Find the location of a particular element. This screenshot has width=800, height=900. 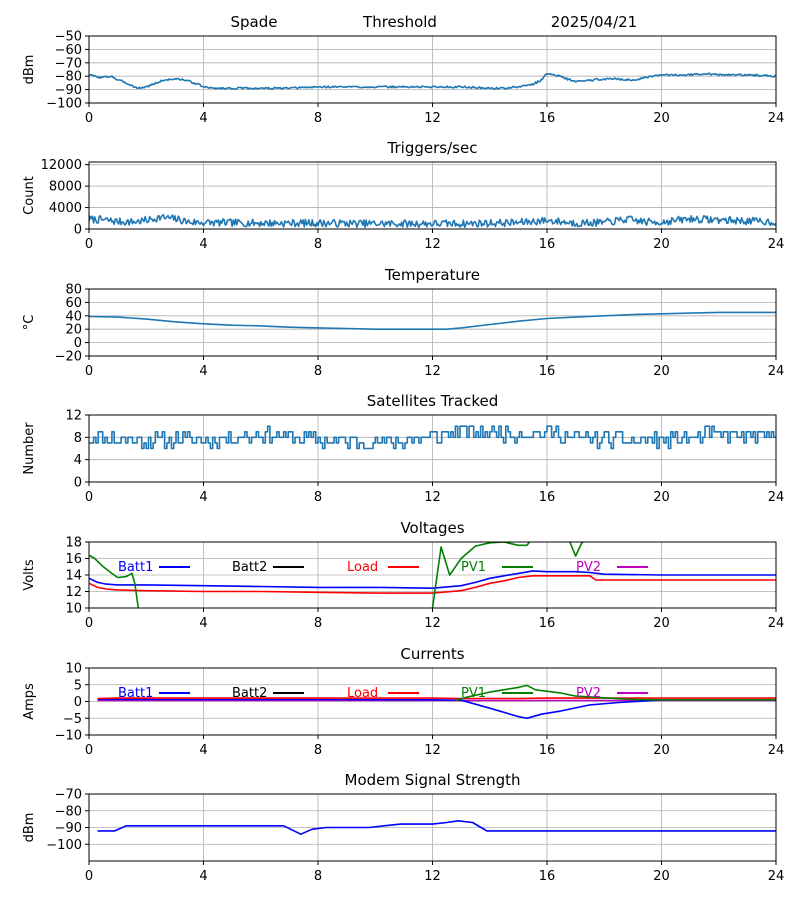

y-axis-label: dBm is located at coordinates (29, 70).